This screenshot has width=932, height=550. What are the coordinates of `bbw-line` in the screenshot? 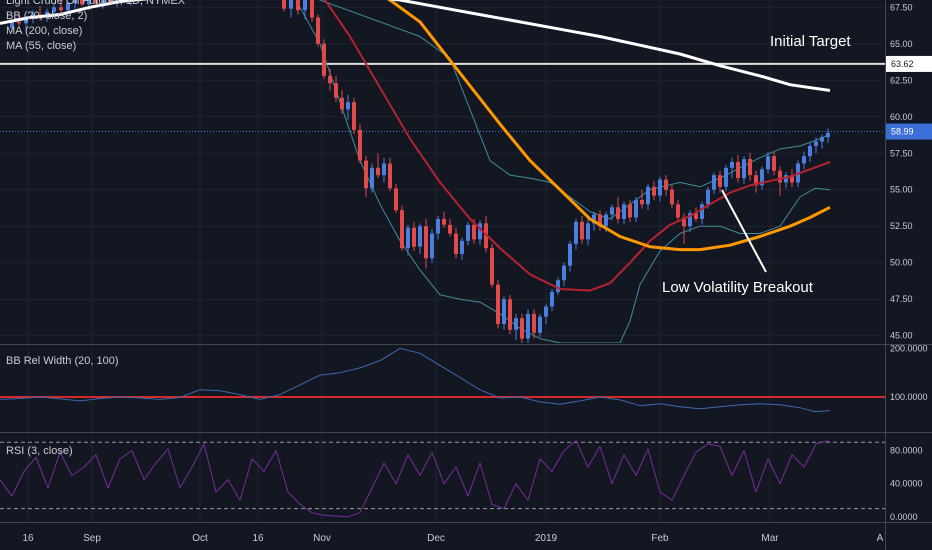 It's located at (415, 380).